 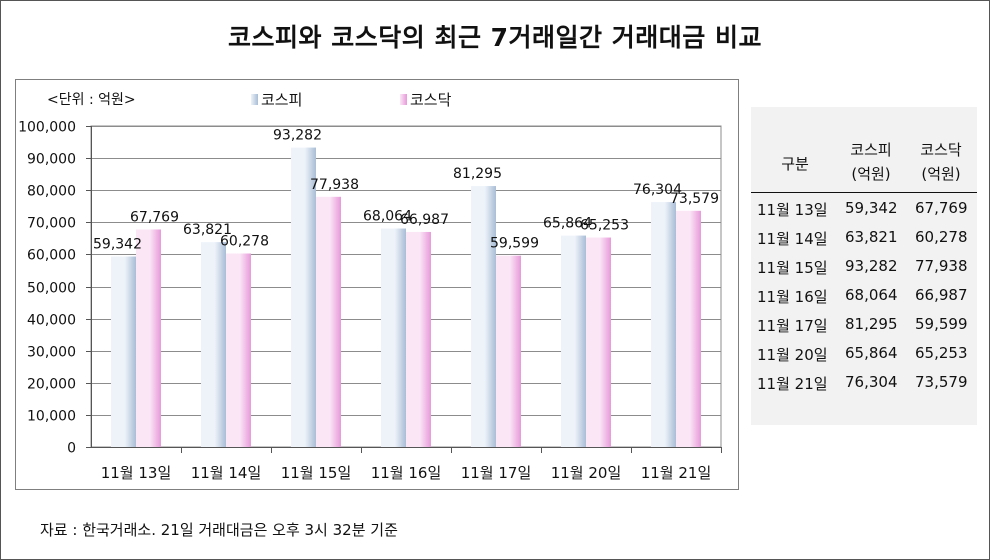 I want to click on y-tick-label: 80,000, so click(x=51, y=192).